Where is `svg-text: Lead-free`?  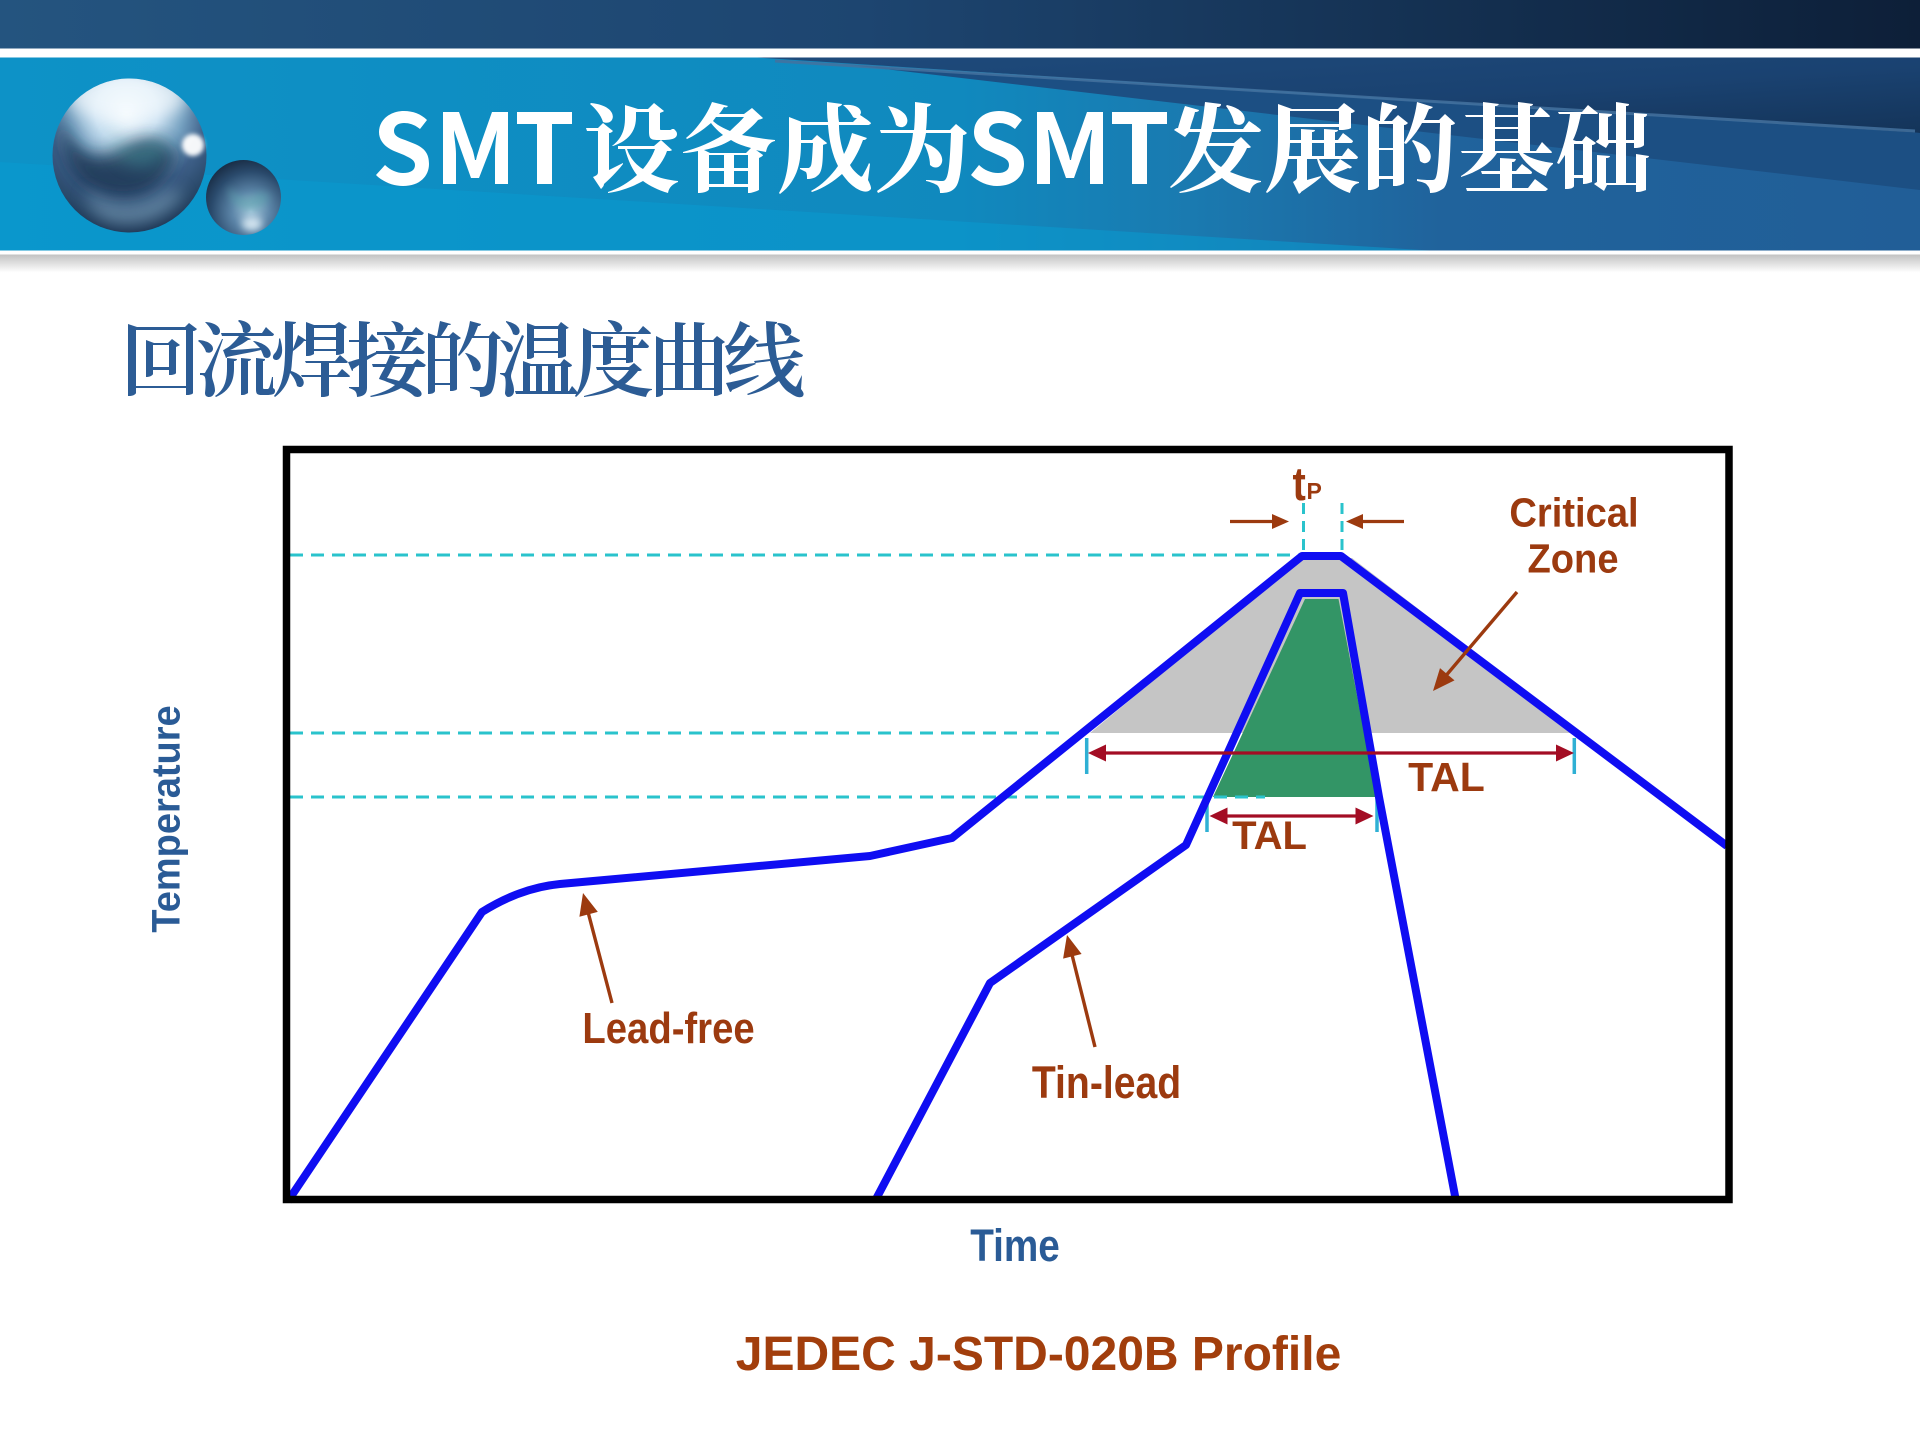 svg-text: Lead-free is located at coordinates (668, 1028).